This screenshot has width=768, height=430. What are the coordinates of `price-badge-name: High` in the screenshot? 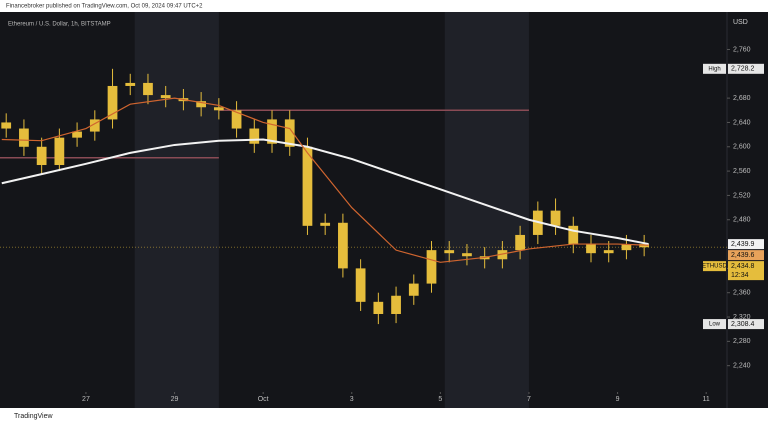 It's located at (714, 69).